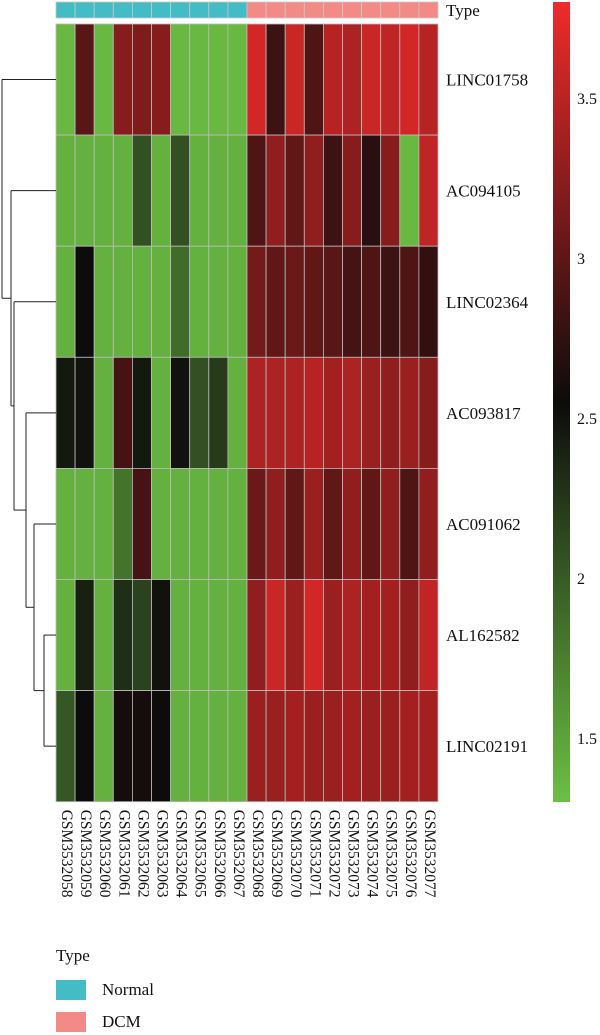  What do you see at coordinates (587, 99) in the screenshot?
I see `colorbar-tick-label: 3.5` at bounding box center [587, 99].